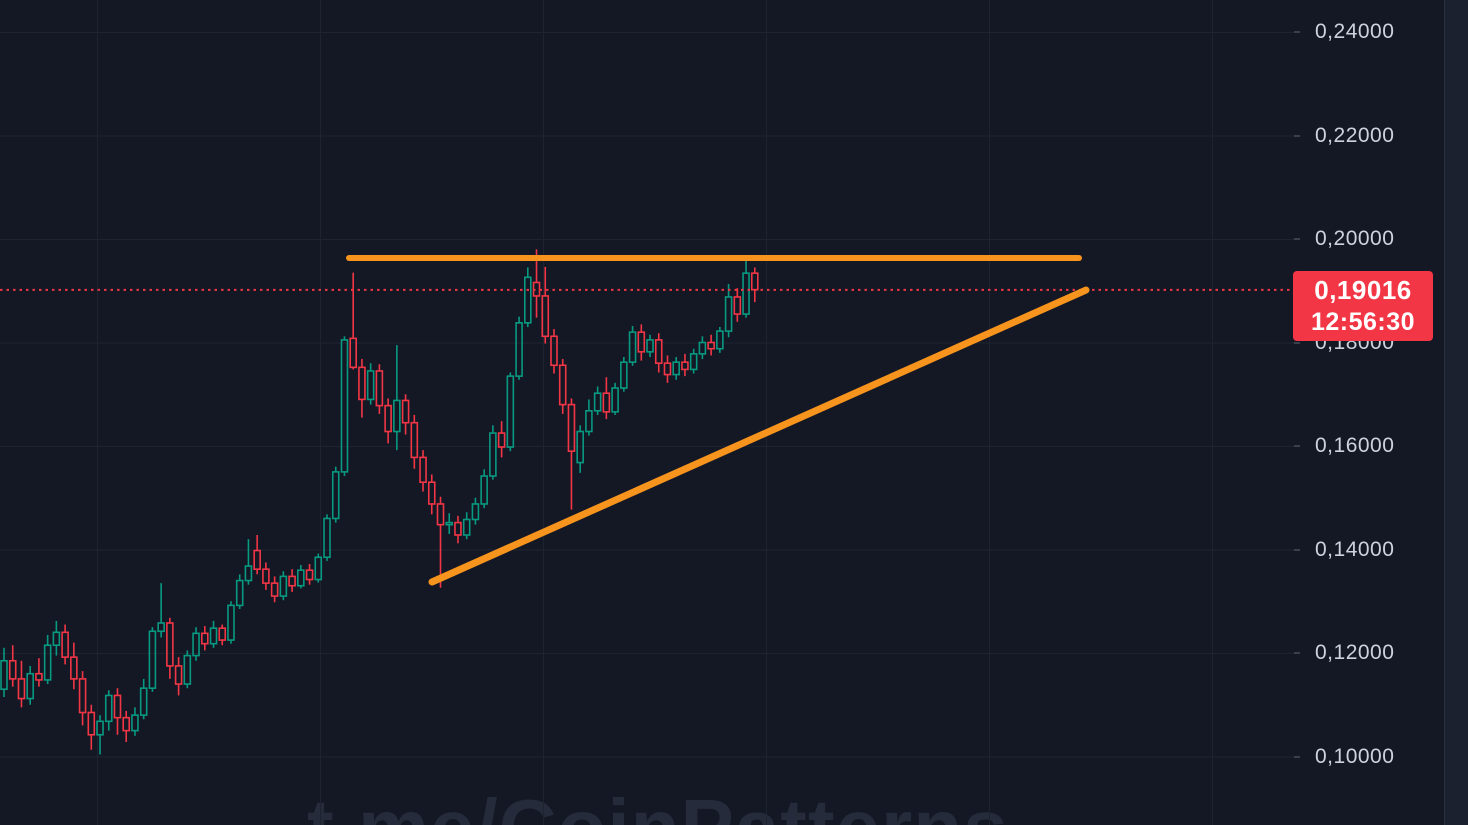 Image resolution: width=1468 pixels, height=825 pixels. What do you see at coordinates (1456, 412) in the screenshot?
I see `price-axis-strip` at bounding box center [1456, 412].